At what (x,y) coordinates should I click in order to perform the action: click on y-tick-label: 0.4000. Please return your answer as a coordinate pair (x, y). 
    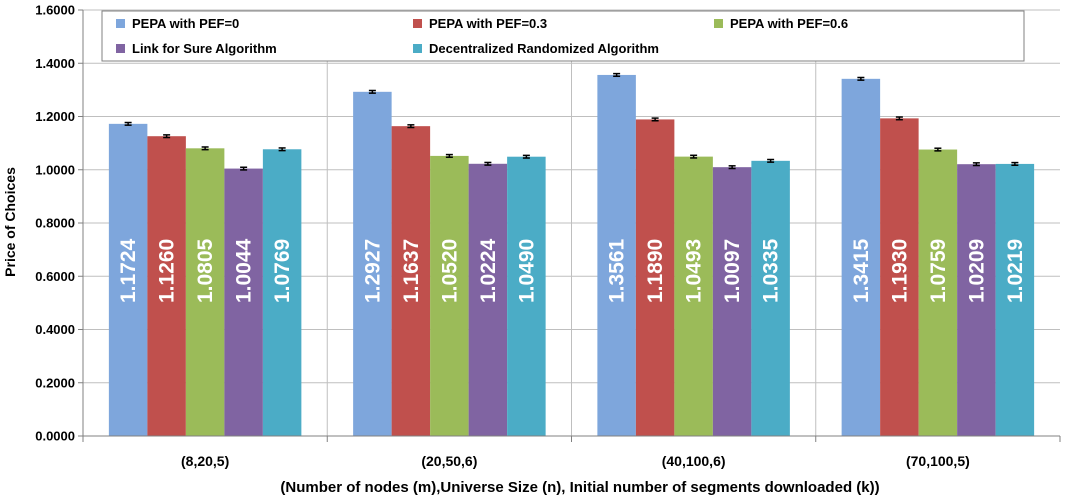
    Looking at the image, I should click on (55, 329).